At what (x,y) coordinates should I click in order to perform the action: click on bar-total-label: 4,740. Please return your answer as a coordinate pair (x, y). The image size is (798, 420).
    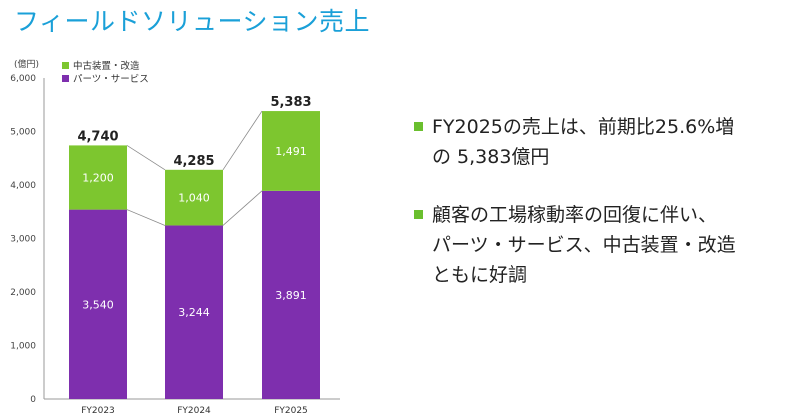
    Looking at the image, I should click on (97, 136).